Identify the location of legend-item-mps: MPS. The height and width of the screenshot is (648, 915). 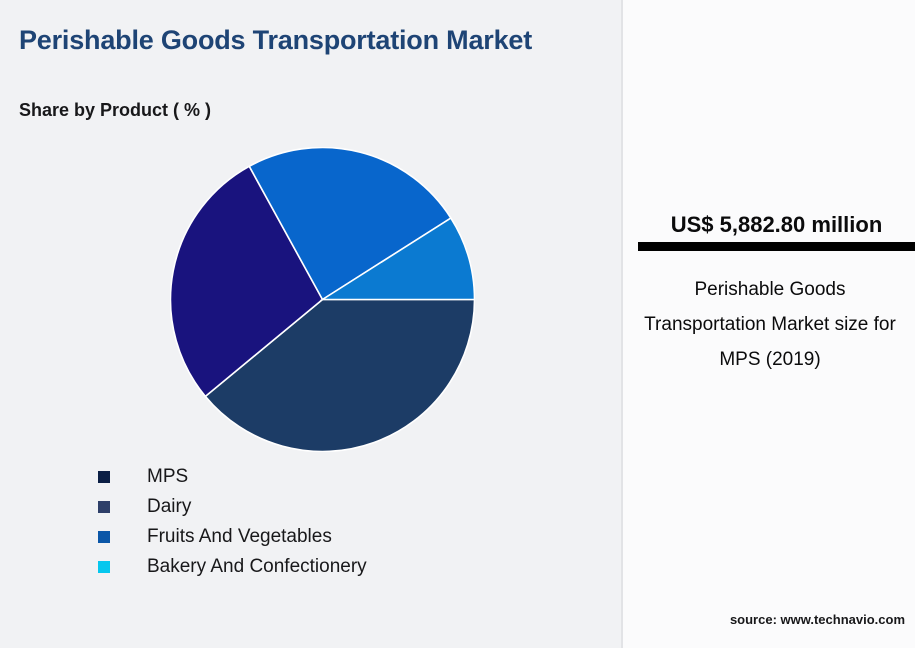
(338, 477).